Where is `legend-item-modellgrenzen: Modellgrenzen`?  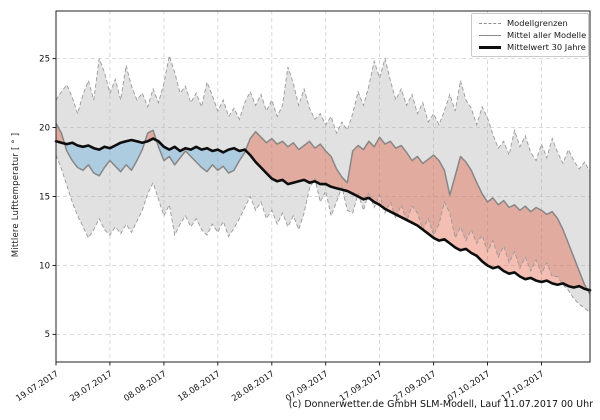
legend-item-modellgrenzen: Modellgrenzen is located at coordinates (530, 23).